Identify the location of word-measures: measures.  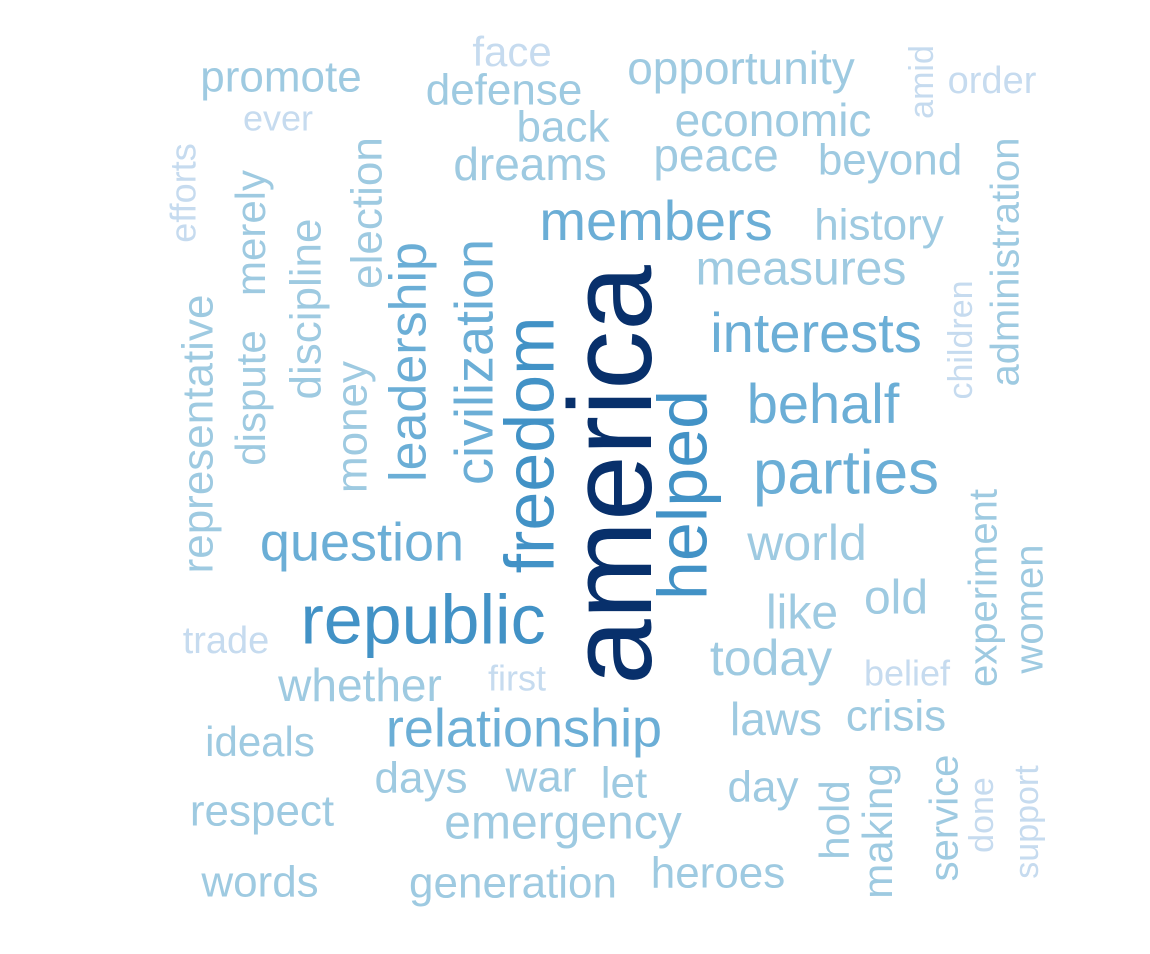
(801, 269).